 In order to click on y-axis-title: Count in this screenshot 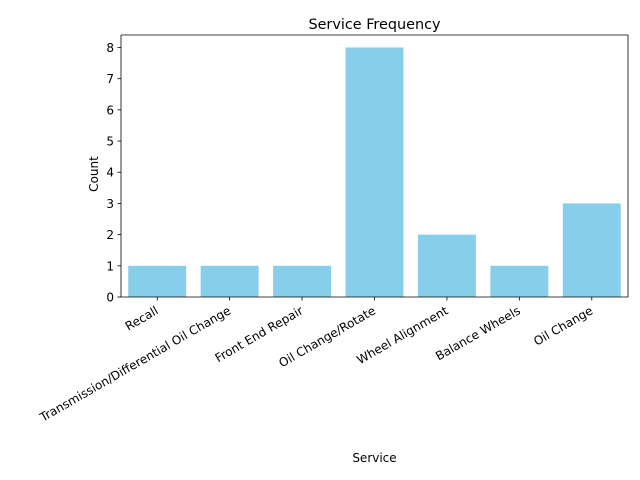, I will do `click(94, 174)`.